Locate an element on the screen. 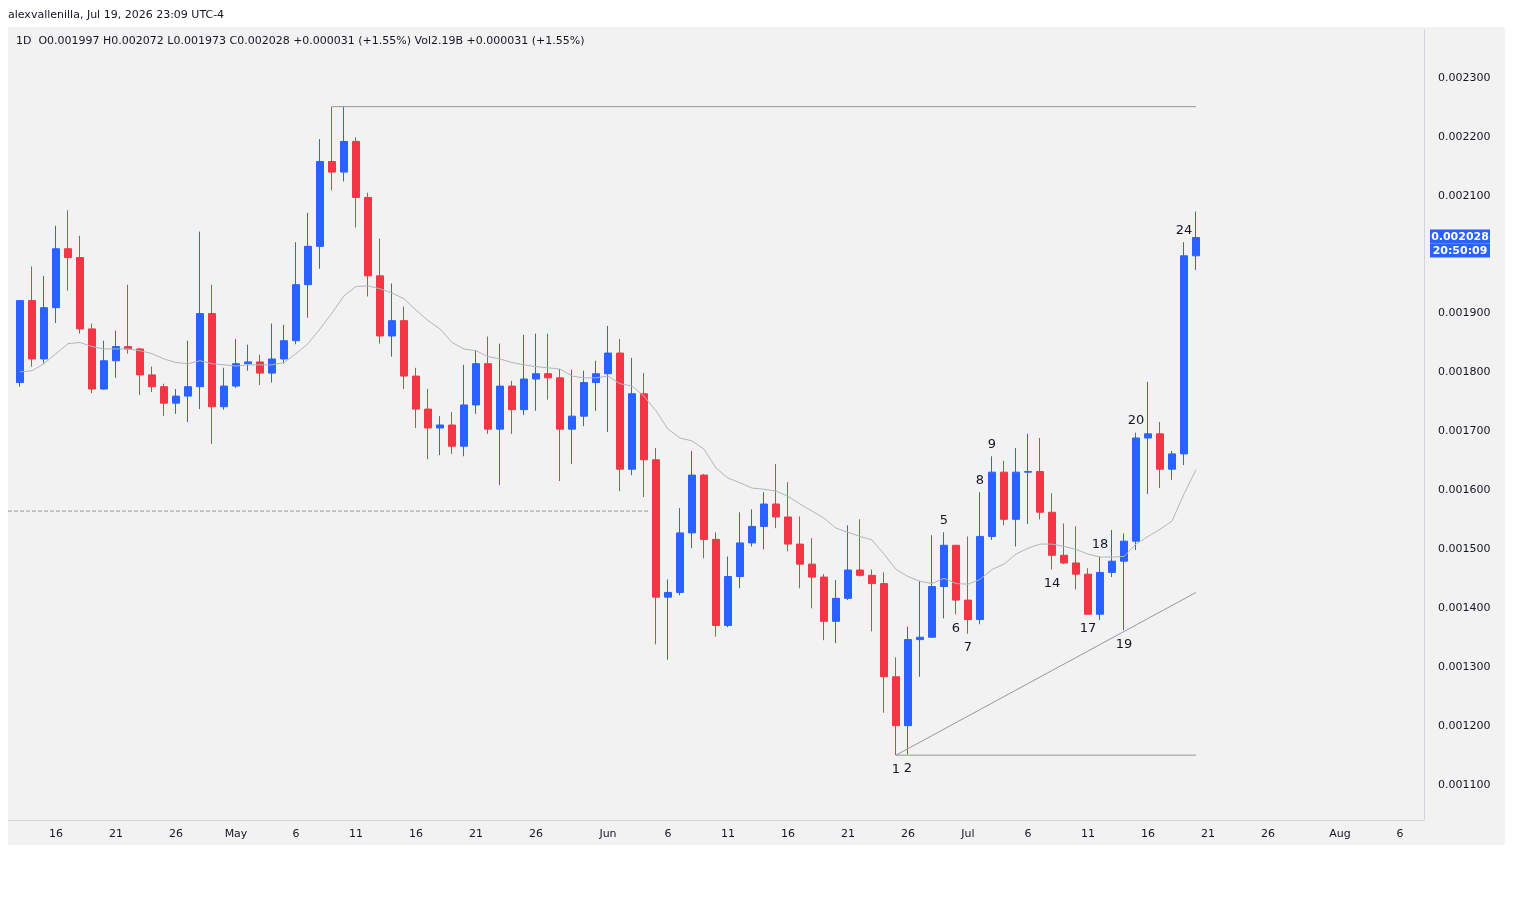 The image size is (1515, 906). x-tick-label: May is located at coordinates (236, 833).